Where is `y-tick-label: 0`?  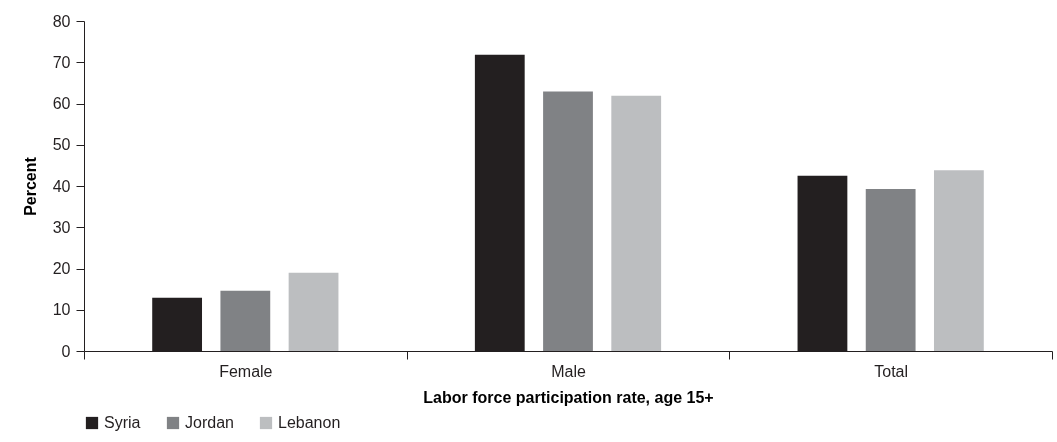 y-tick-label: 0 is located at coordinates (66, 351).